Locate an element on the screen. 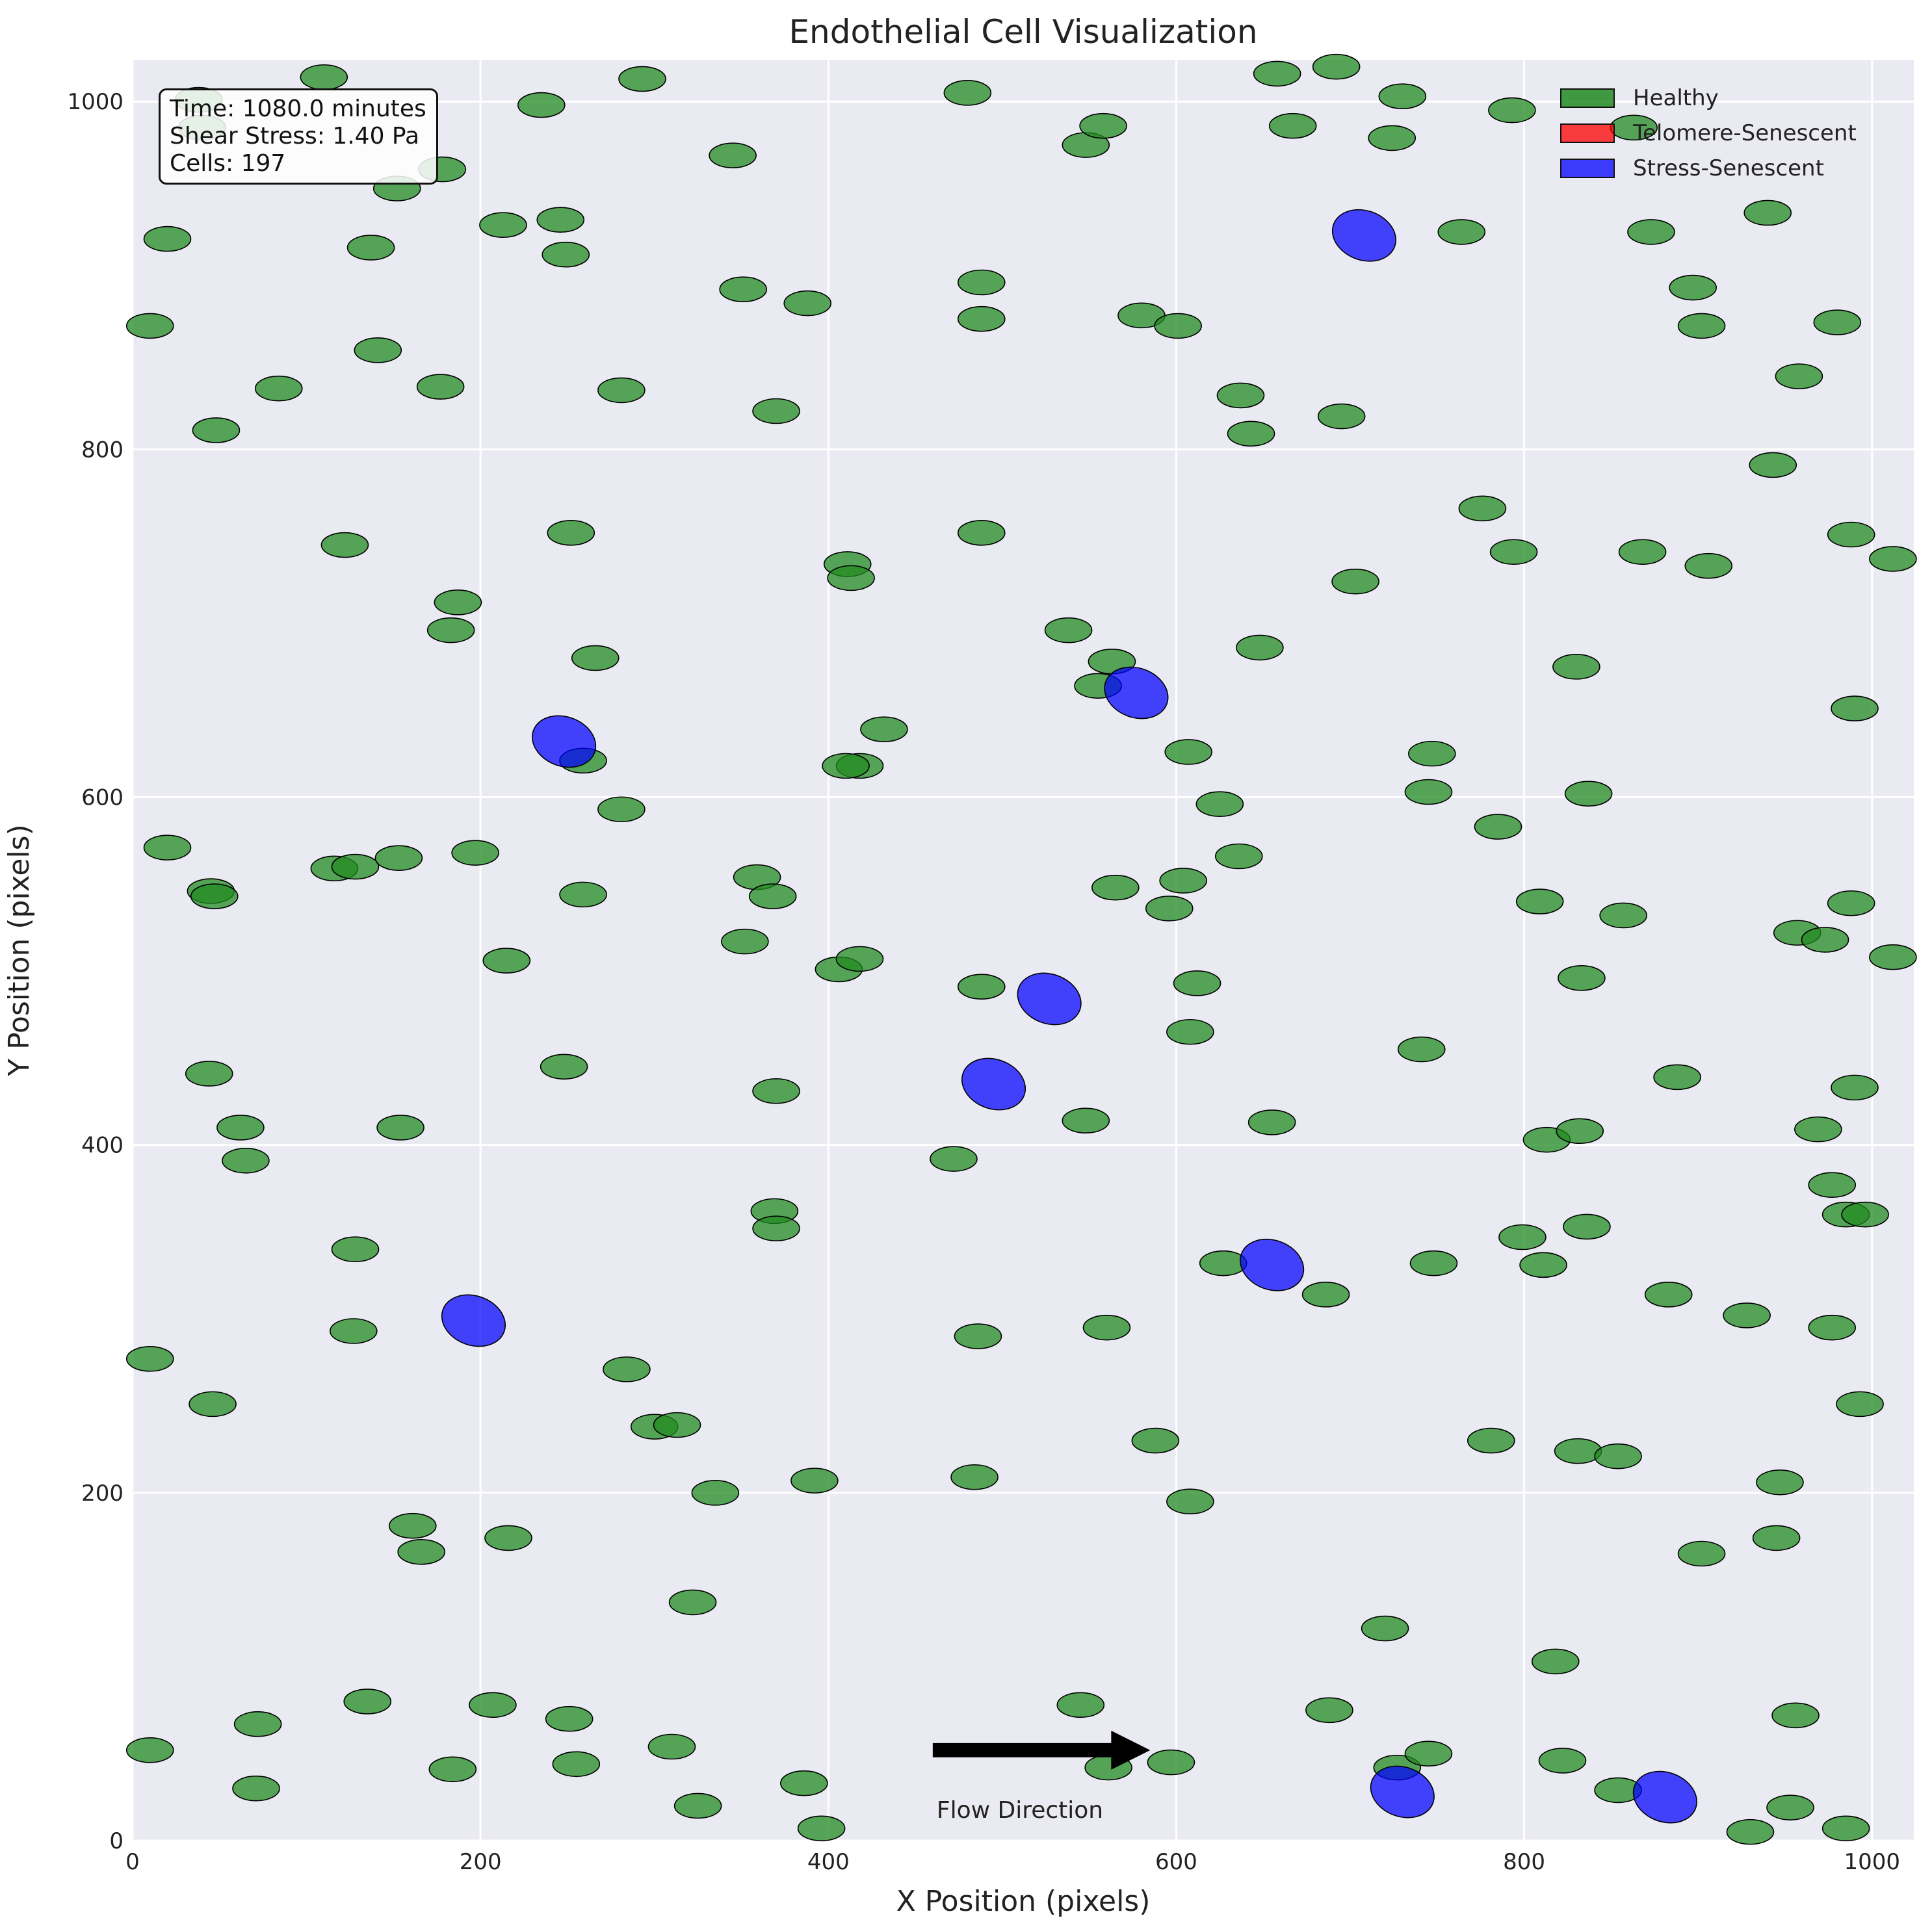 This screenshot has height=1929, width=1932. x-tick-label: 200 is located at coordinates (481, 1862).